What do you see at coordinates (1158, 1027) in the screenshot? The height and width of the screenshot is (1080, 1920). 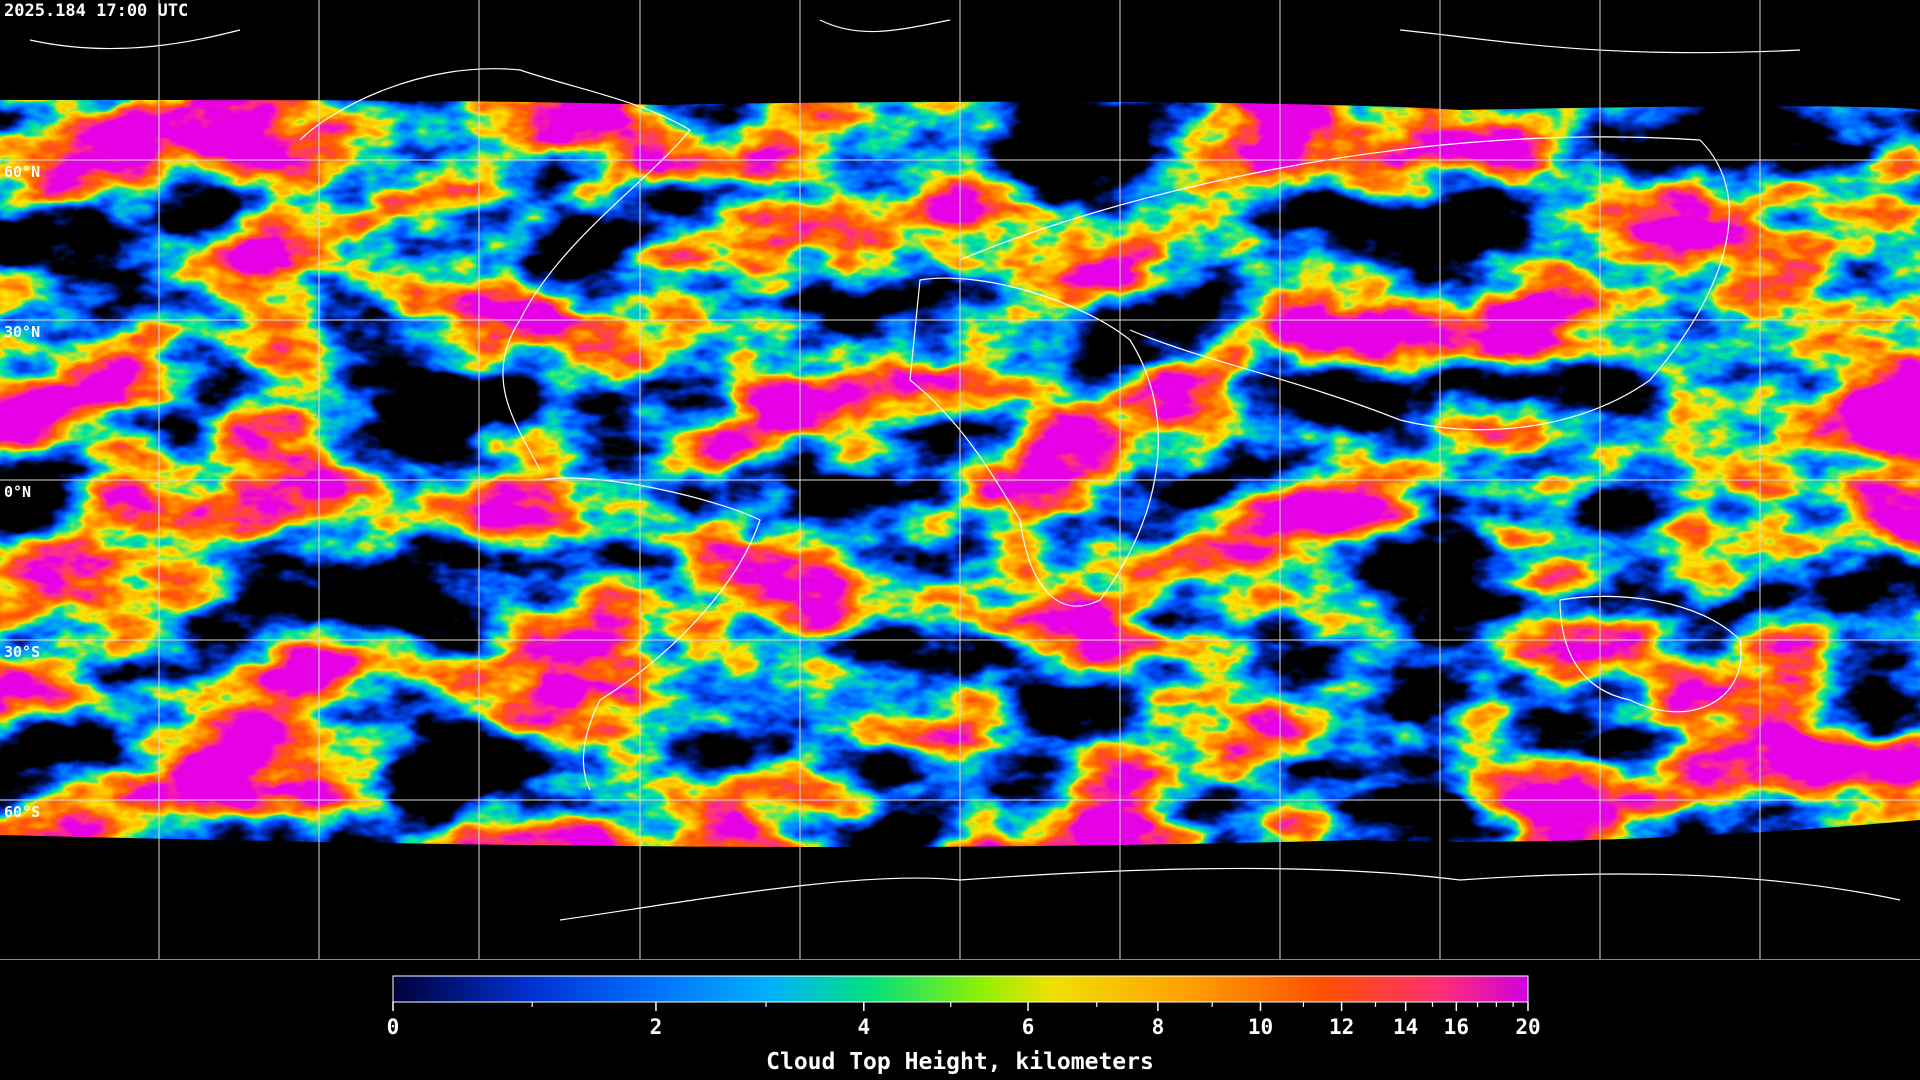 I see `colorbar-tick-label: 8` at bounding box center [1158, 1027].